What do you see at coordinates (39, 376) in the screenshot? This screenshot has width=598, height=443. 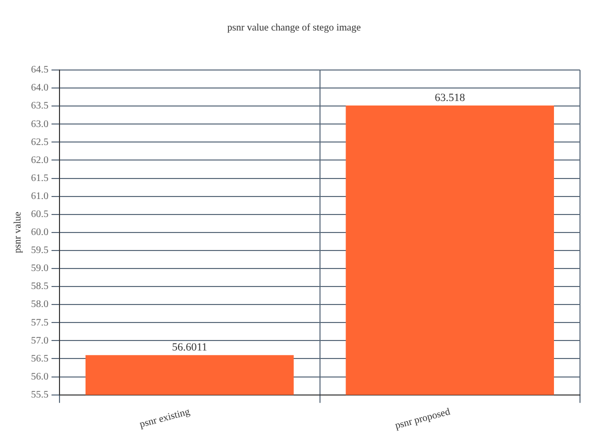 I see `y-tick-label: 56.0` at bounding box center [39, 376].